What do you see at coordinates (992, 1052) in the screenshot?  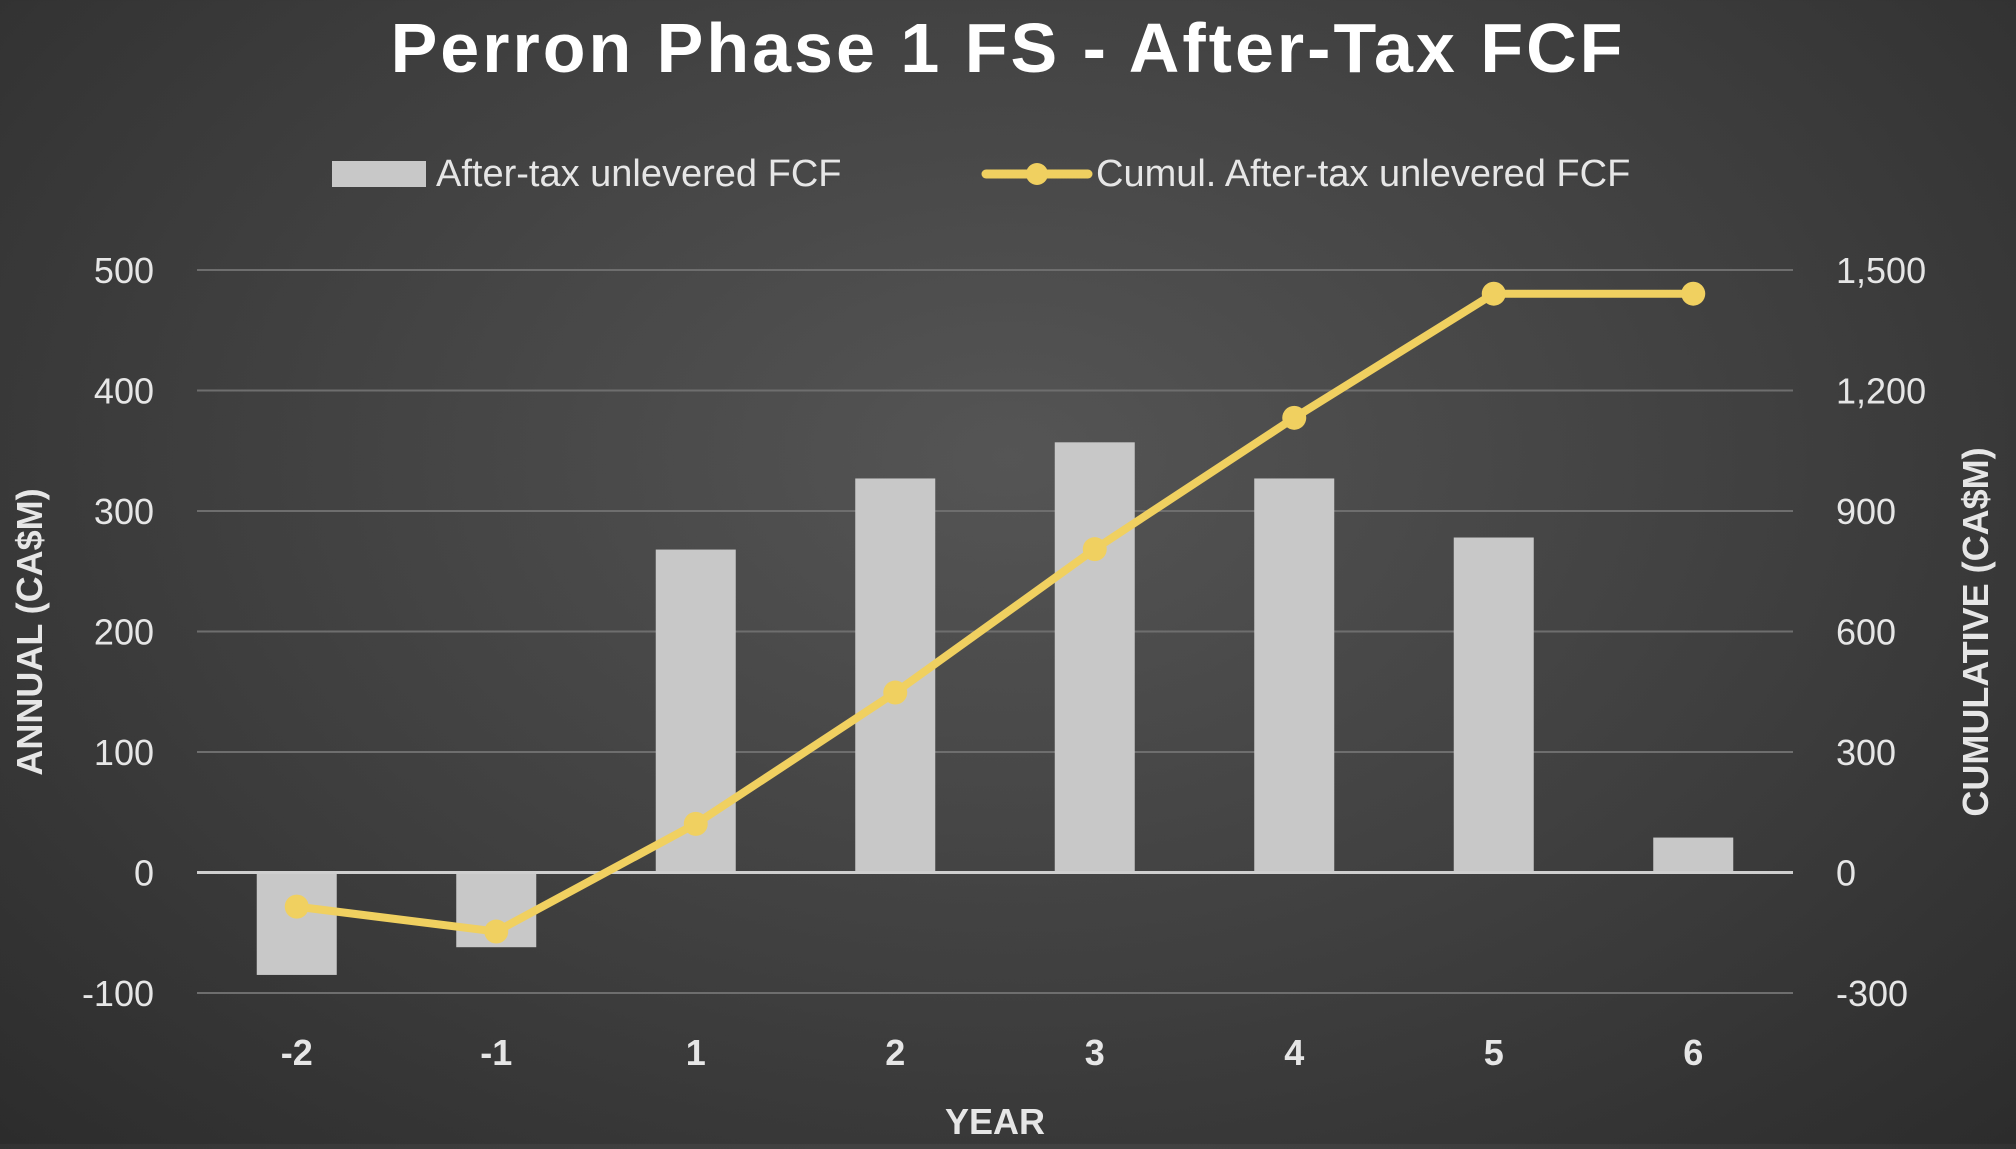 I see `x-axis-ticks: -2 -1 1 2 3 4 5 6` at bounding box center [992, 1052].